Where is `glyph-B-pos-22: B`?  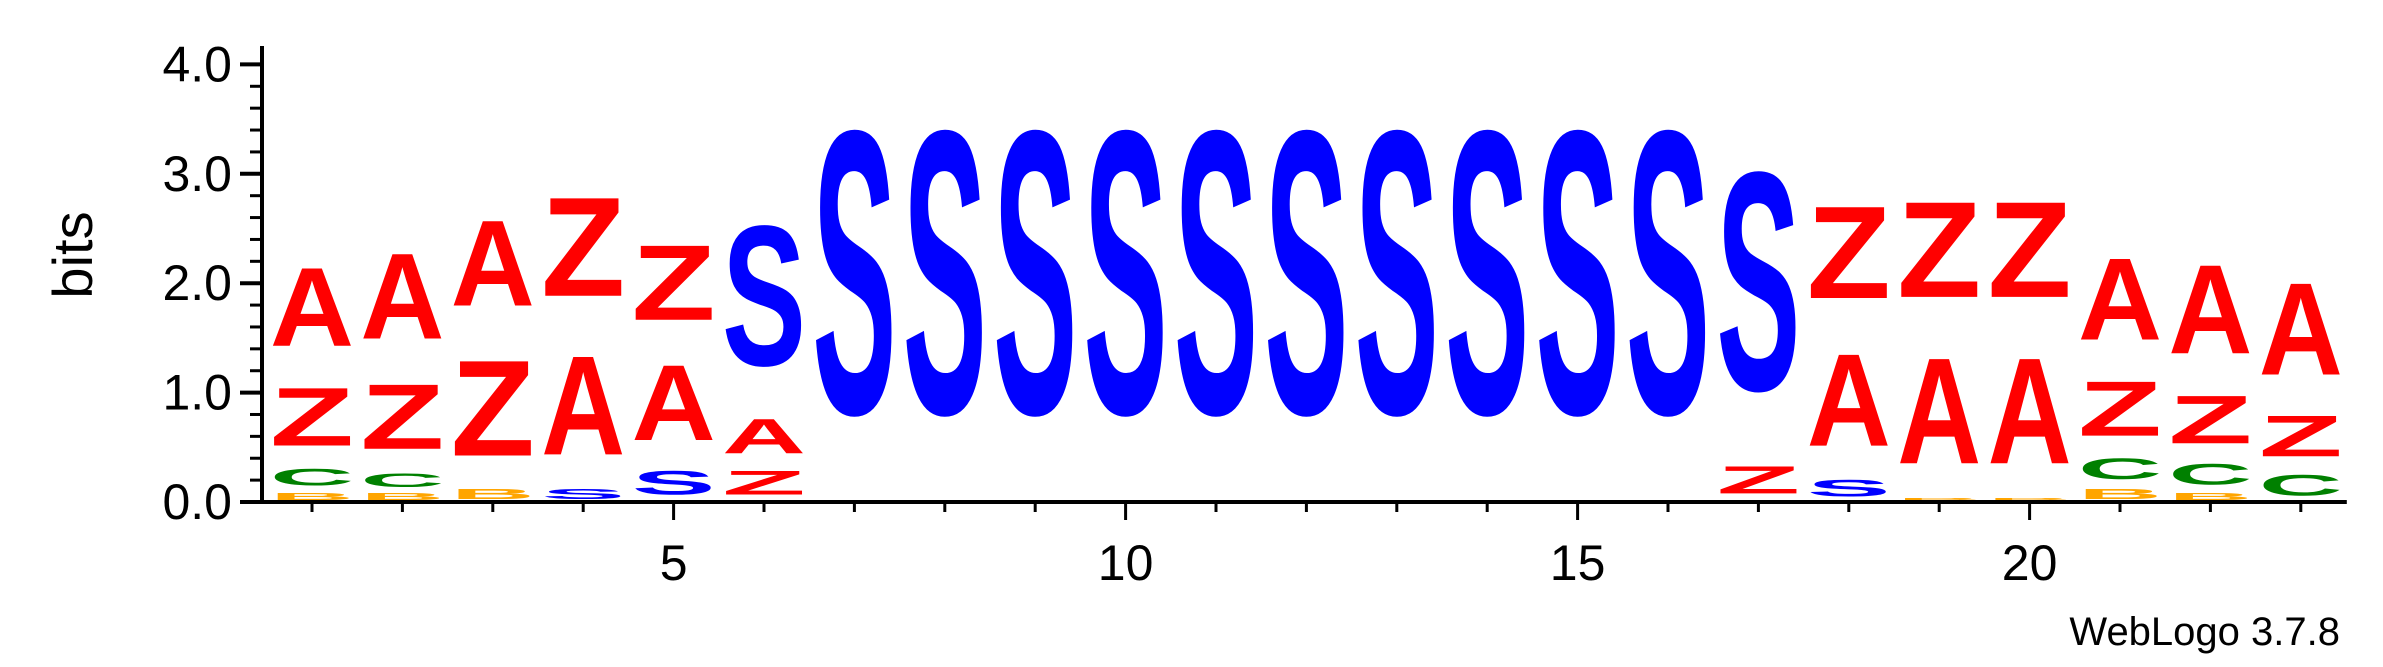
glyph-B-pos-22: B is located at coordinates (2210, 496).